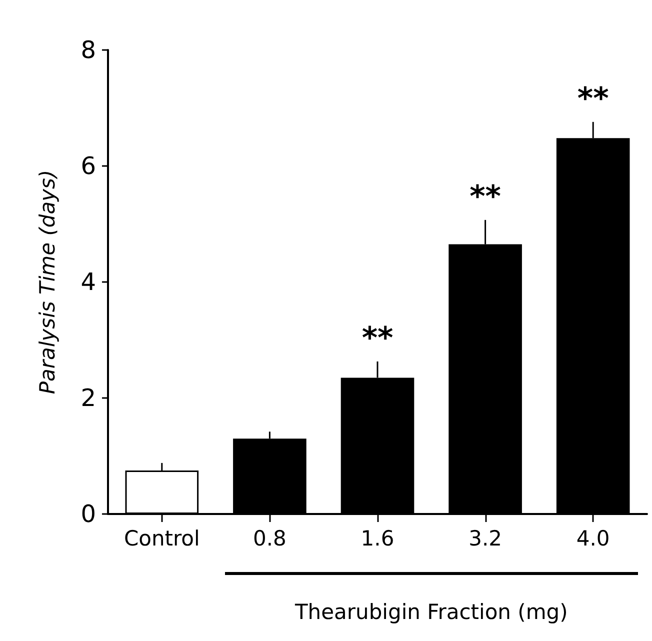  What do you see at coordinates (88, 282) in the screenshot?
I see `y-tick-label: 4` at bounding box center [88, 282].